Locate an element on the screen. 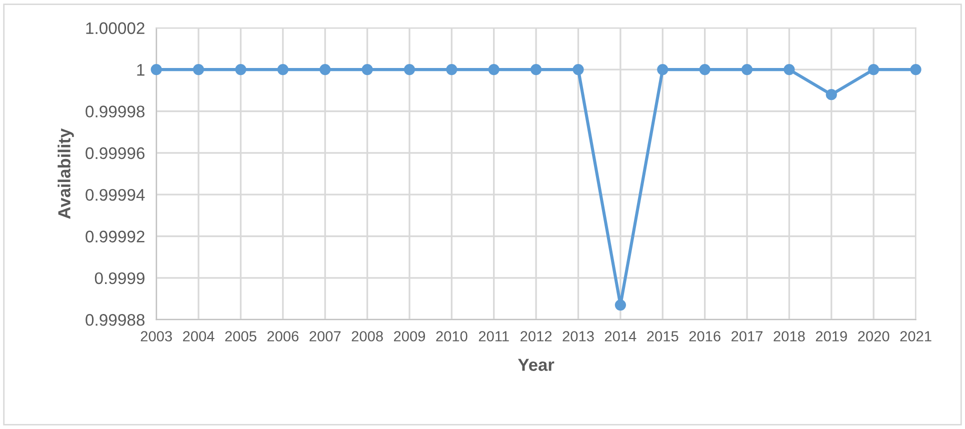  x-tick-label: 2012 is located at coordinates (536, 336).